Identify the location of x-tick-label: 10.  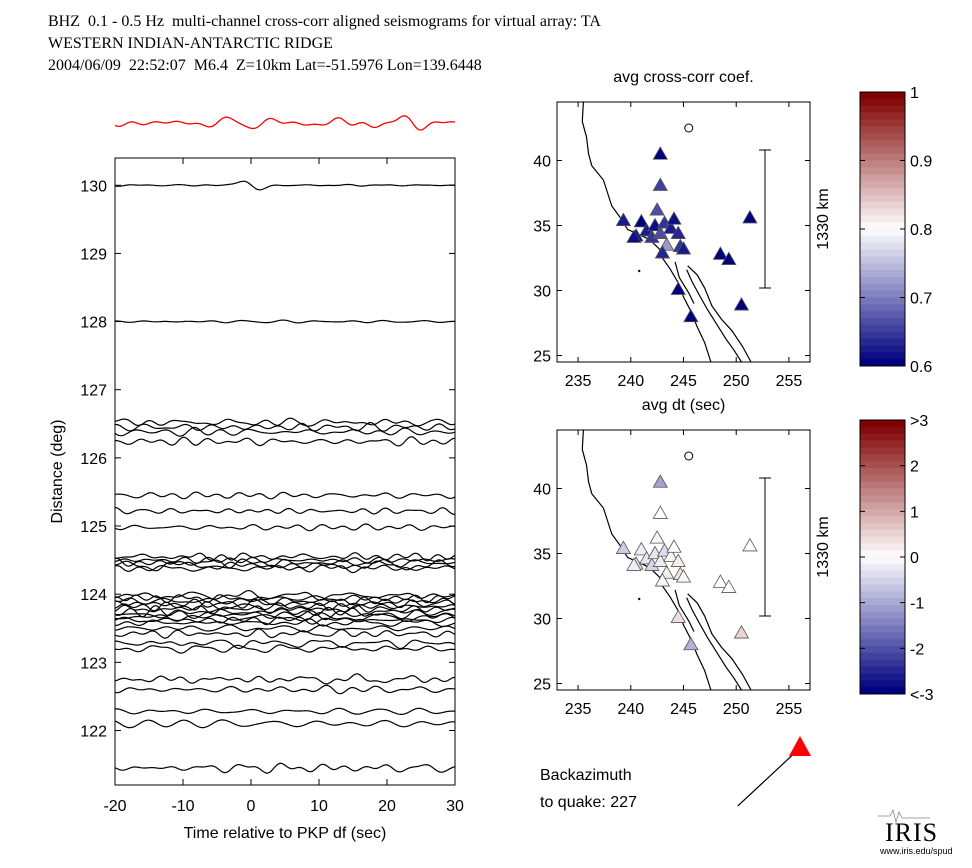
(319, 806).